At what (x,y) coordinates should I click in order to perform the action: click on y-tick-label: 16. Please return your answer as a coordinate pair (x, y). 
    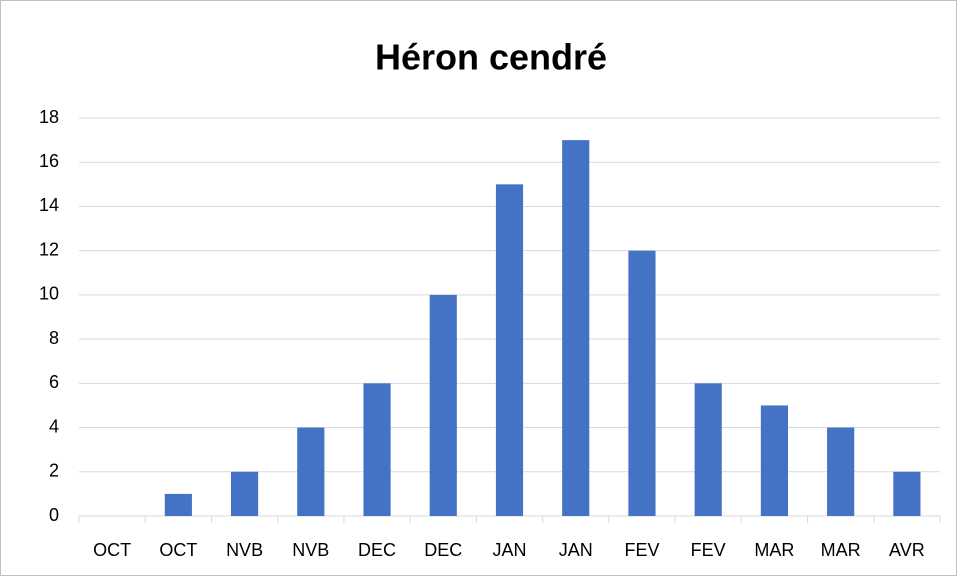
    Looking at the image, I should click on (49, 161).